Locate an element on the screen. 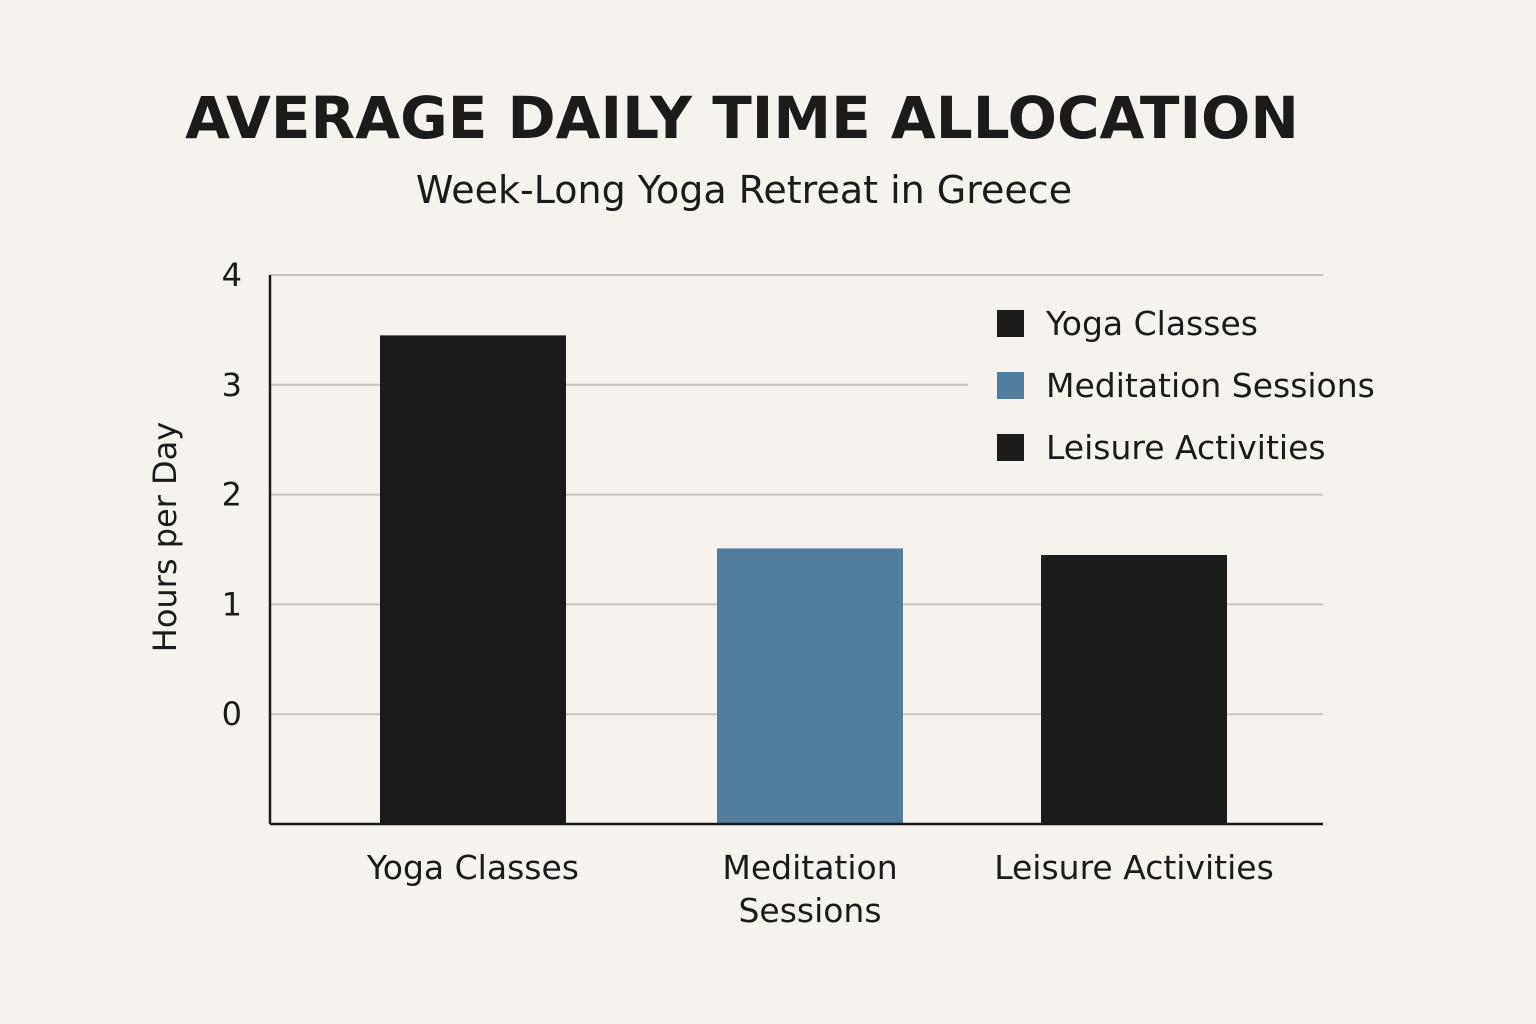 The height and width of the screenshot is (1024, 1536). legend-background is located at coordinates (1168, 384).